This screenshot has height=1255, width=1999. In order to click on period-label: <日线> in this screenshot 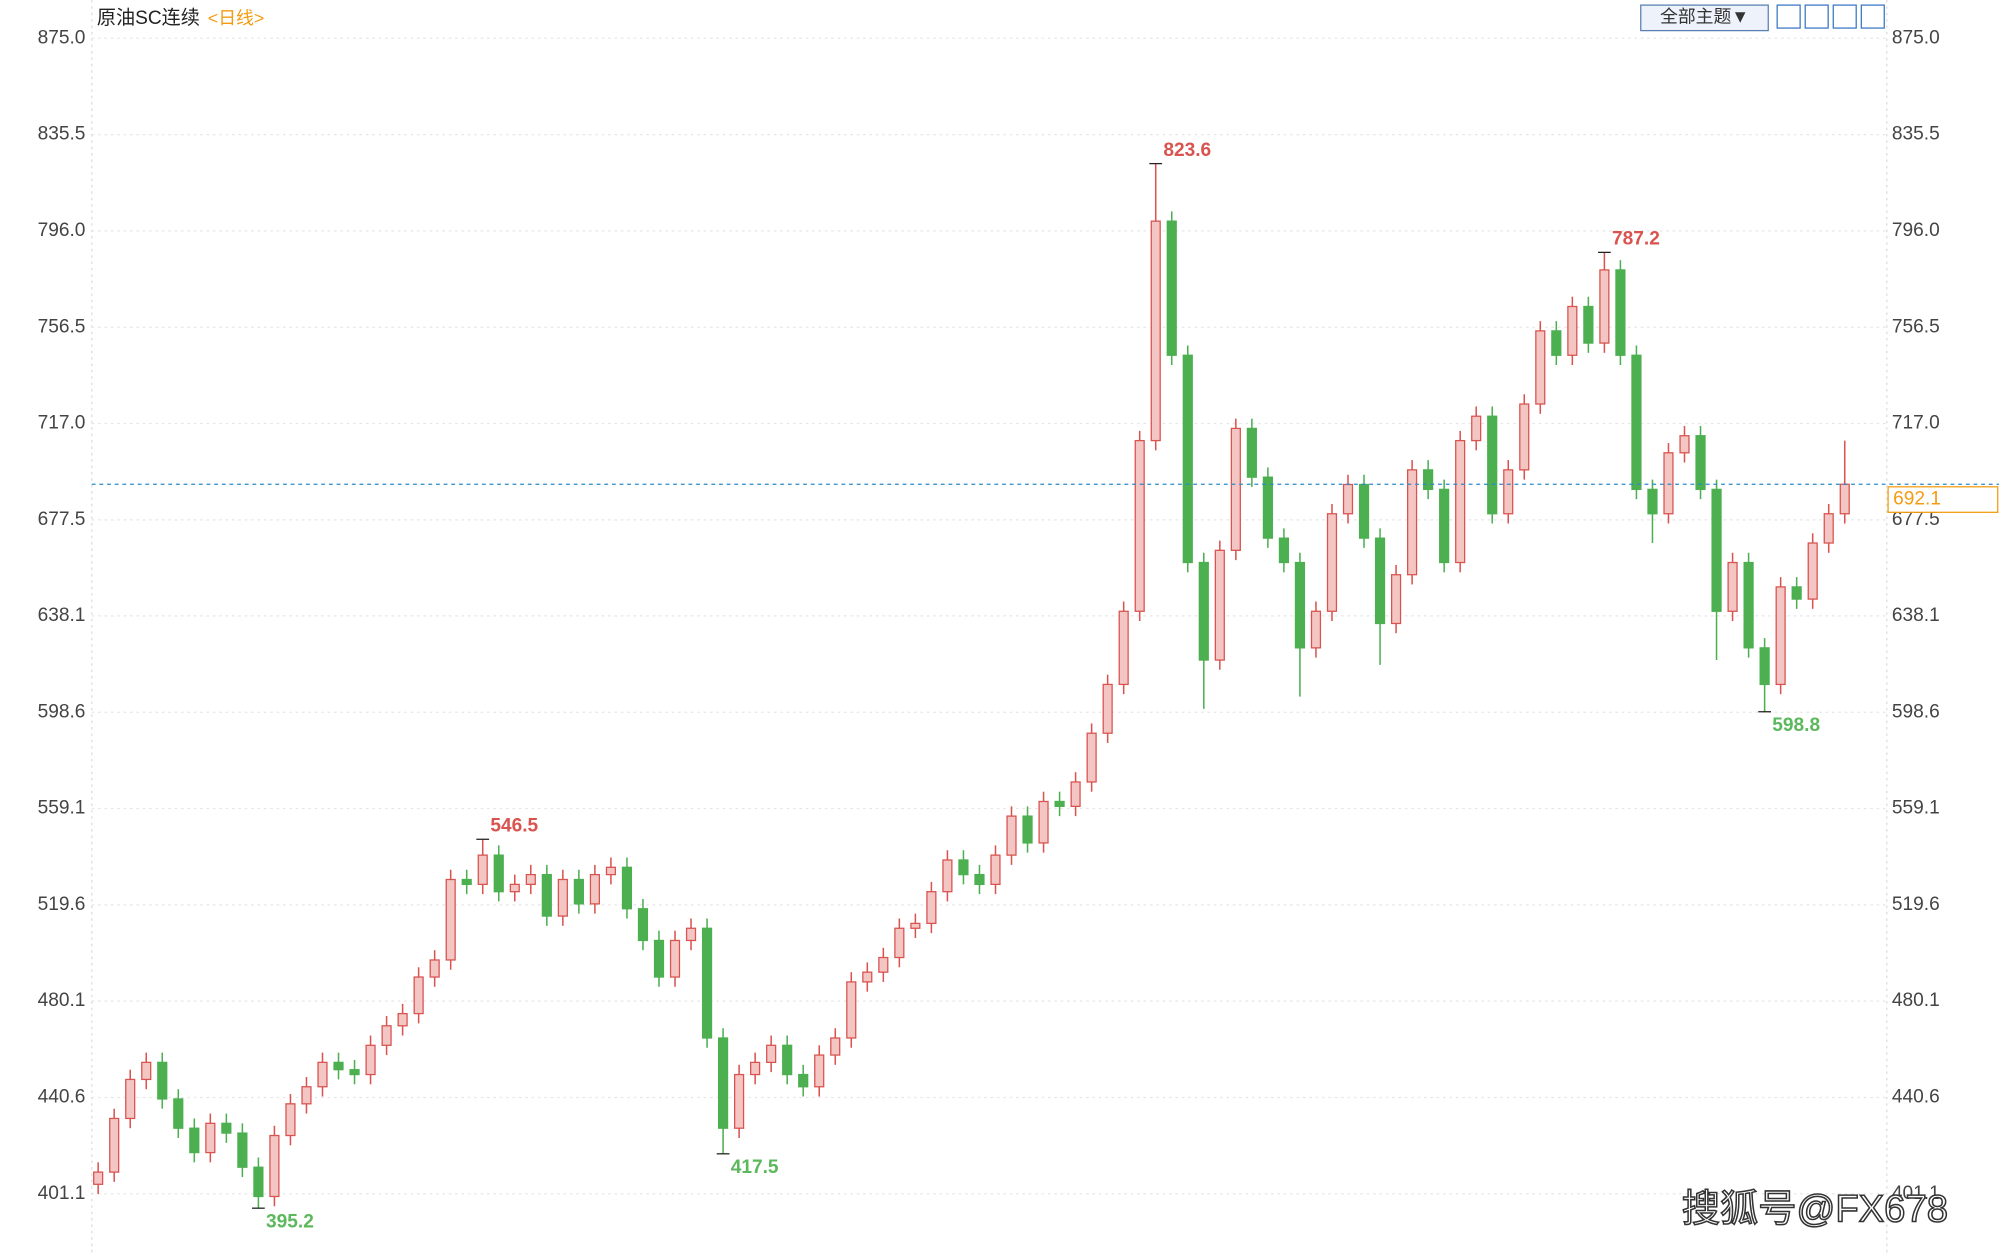, I will do `click(236, 18)`.